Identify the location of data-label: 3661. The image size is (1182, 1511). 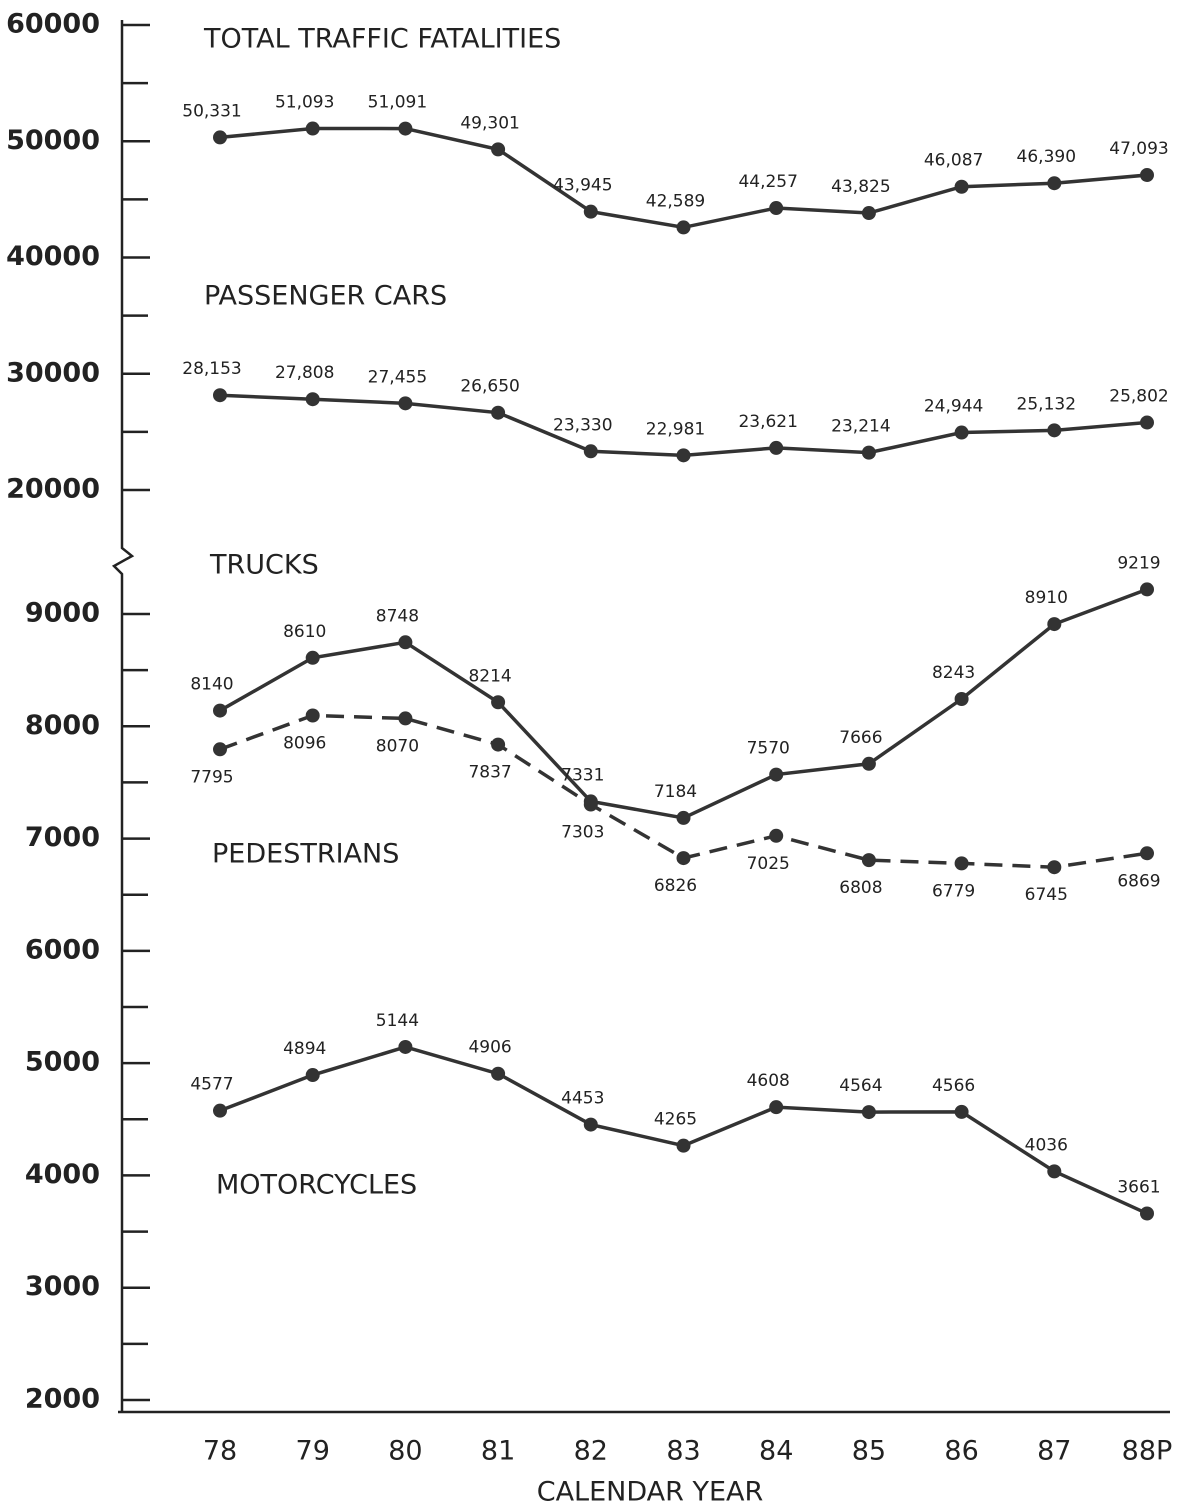
(1138, 1187).